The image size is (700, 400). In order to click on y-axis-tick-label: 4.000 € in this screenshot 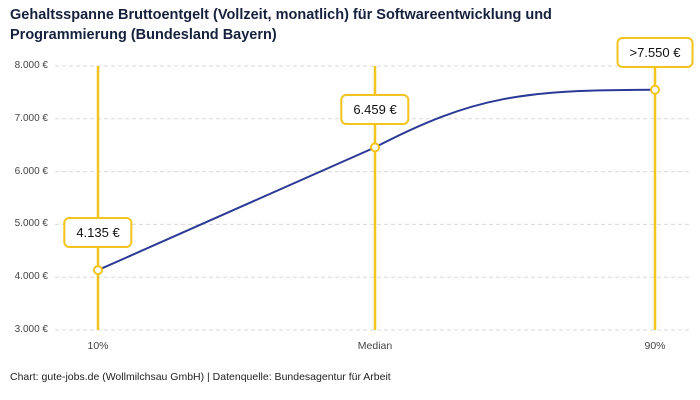, I will do `click(31, 277)`.